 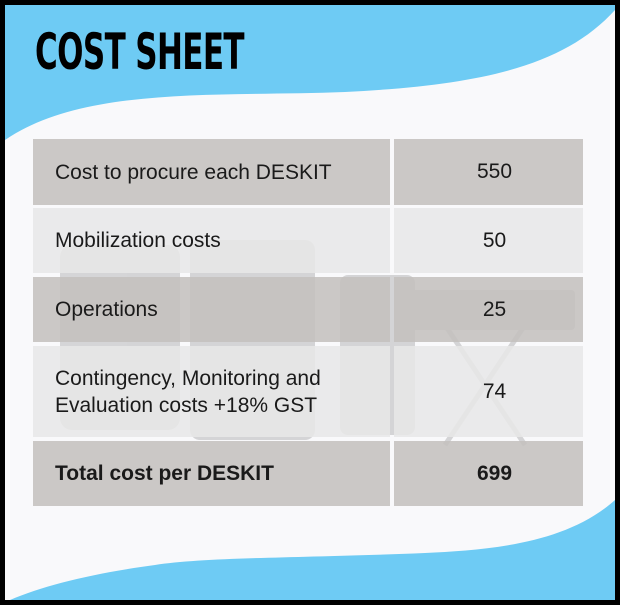 I want to click on row-label: Mobilization costs, so click(x=211, y=240).